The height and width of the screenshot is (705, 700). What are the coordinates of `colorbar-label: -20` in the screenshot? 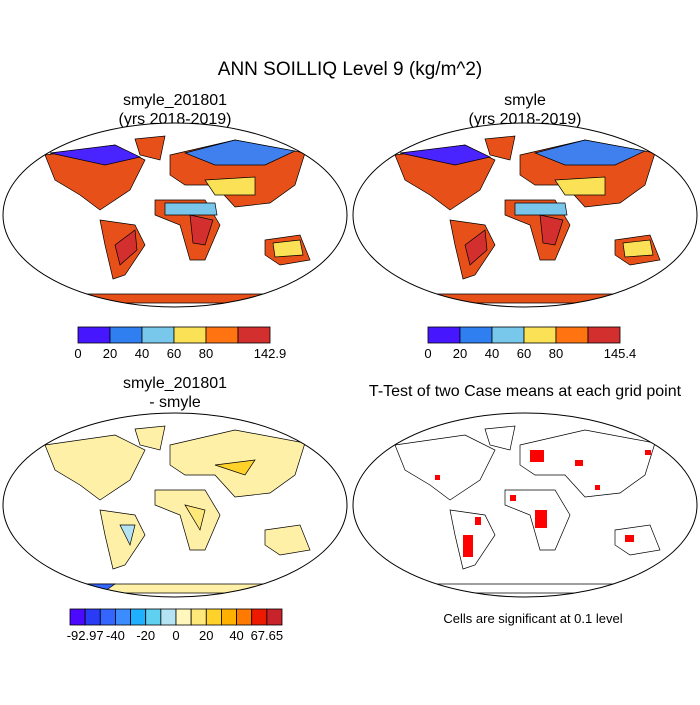 It's located at (145, 635).